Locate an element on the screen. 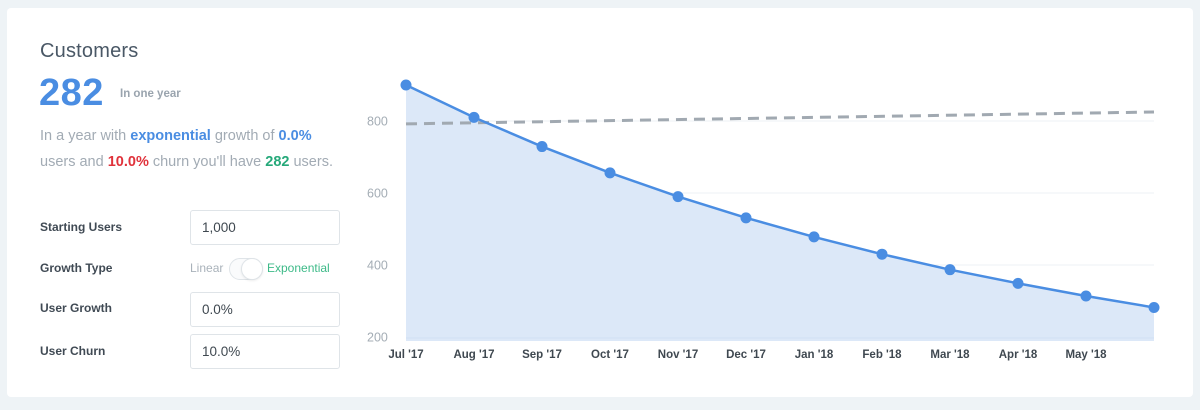 This screenshot has height=410, width=1200. x-tick-label: Oct '17 is located at coordinates (610, 355).